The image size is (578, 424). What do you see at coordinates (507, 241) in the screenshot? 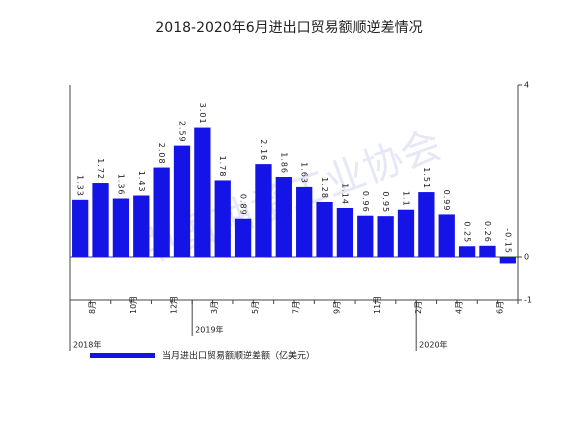
I see `value-label: -0.15` at bounding box center [507, 241].